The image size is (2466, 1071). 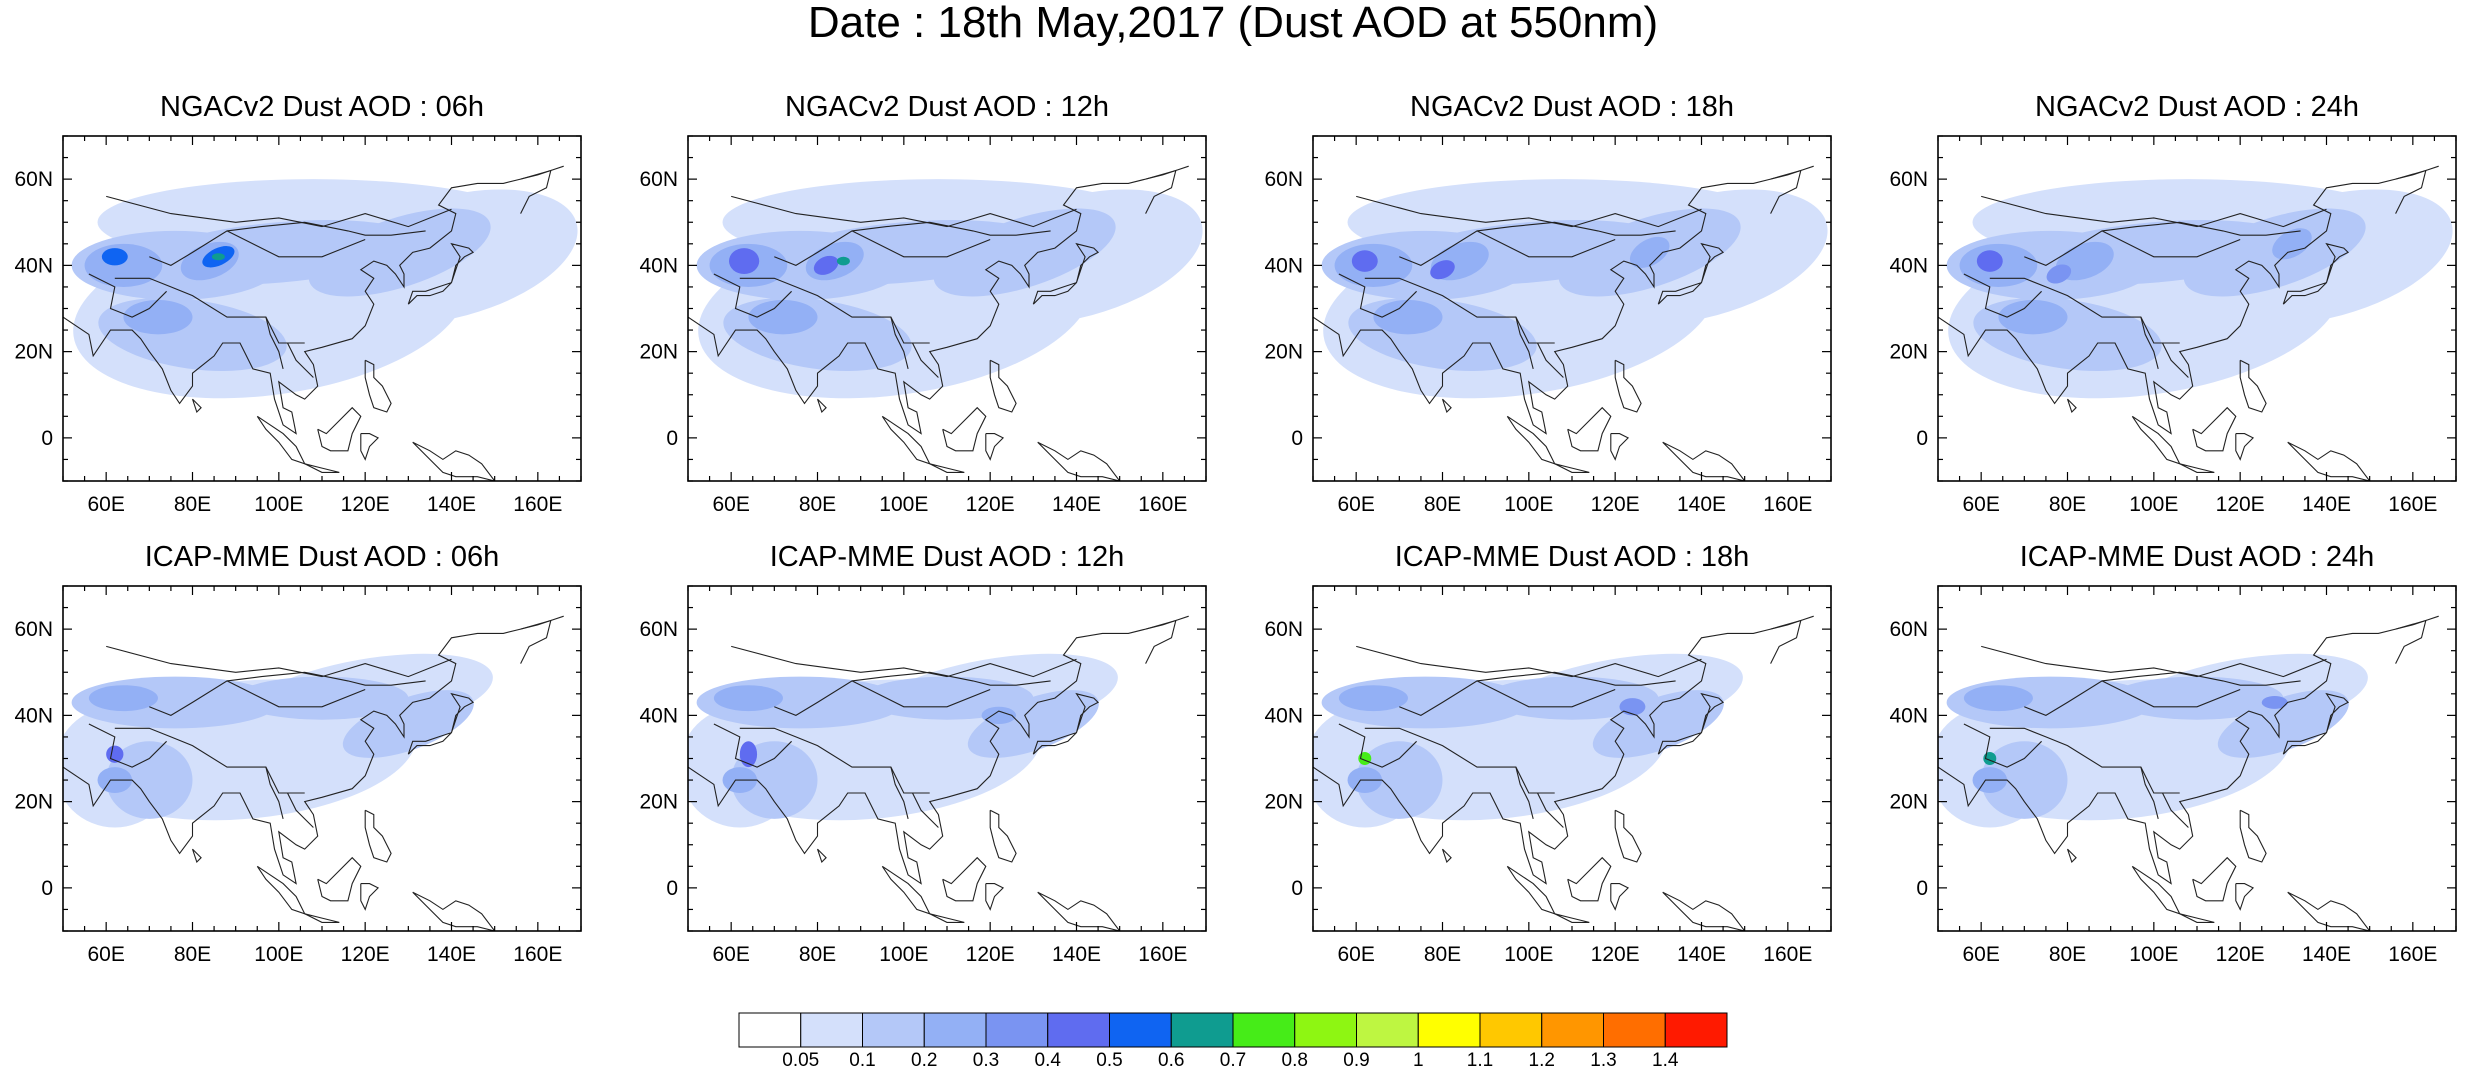 What do you see at coordinates (1541, 1060) in the screenshot?
I see `colorbar-label: 1.2` at bounding box center [1541, 1060].